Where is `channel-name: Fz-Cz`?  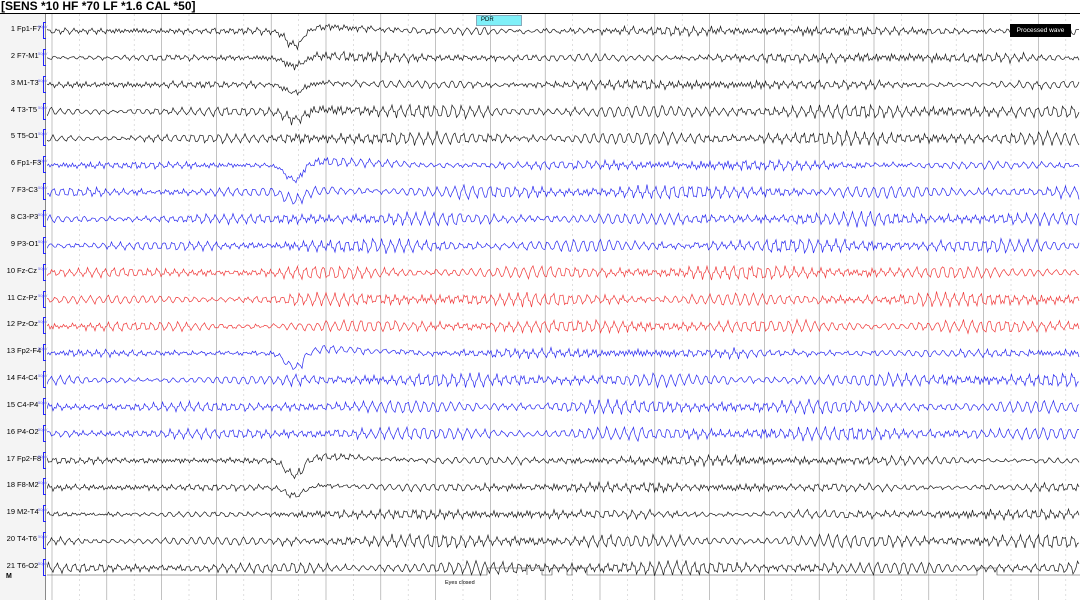 channel-name: Fz-Cz is located at coordinates (27, 270).